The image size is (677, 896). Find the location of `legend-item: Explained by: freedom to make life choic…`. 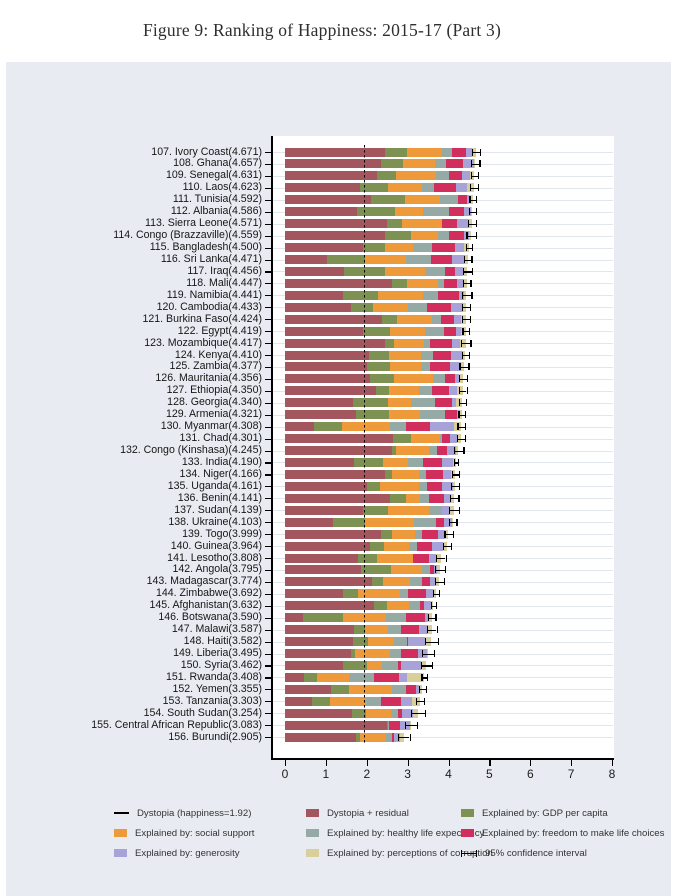

legend-item: Explained by: freedom to make life choic… is located at coordinates (562, 833).